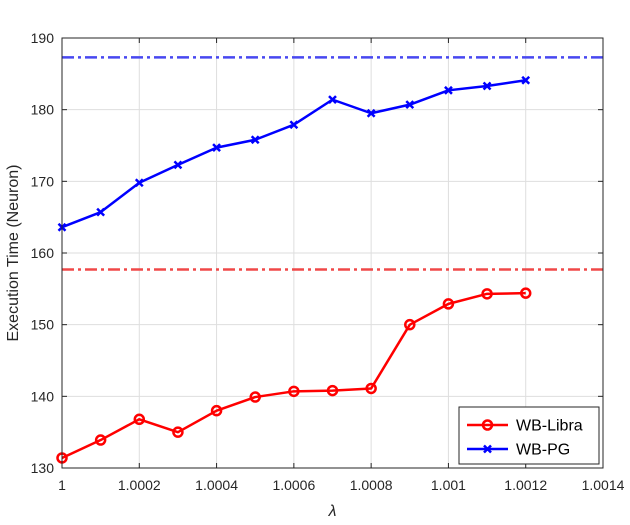  Describe the element at coordinates (43, 38) in the screenshot. I see `y-tick-label: 190` at that location.